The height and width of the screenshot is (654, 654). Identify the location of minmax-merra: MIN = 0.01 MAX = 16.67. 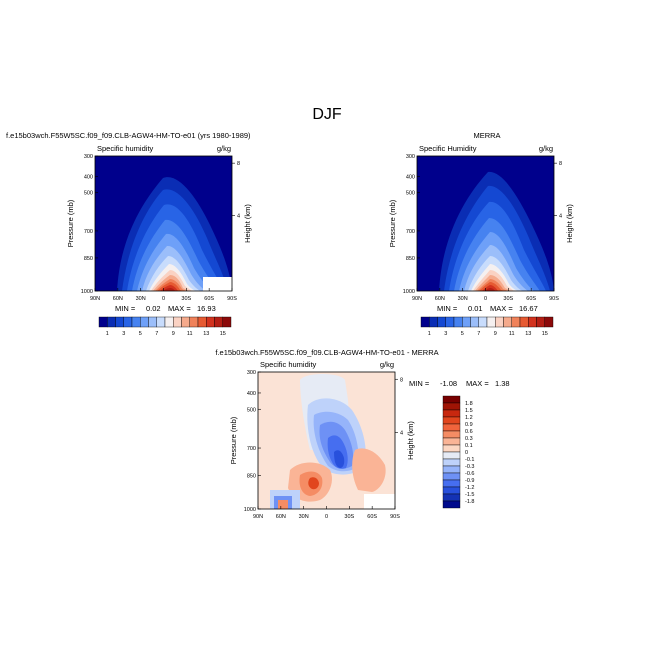
(487, 308).